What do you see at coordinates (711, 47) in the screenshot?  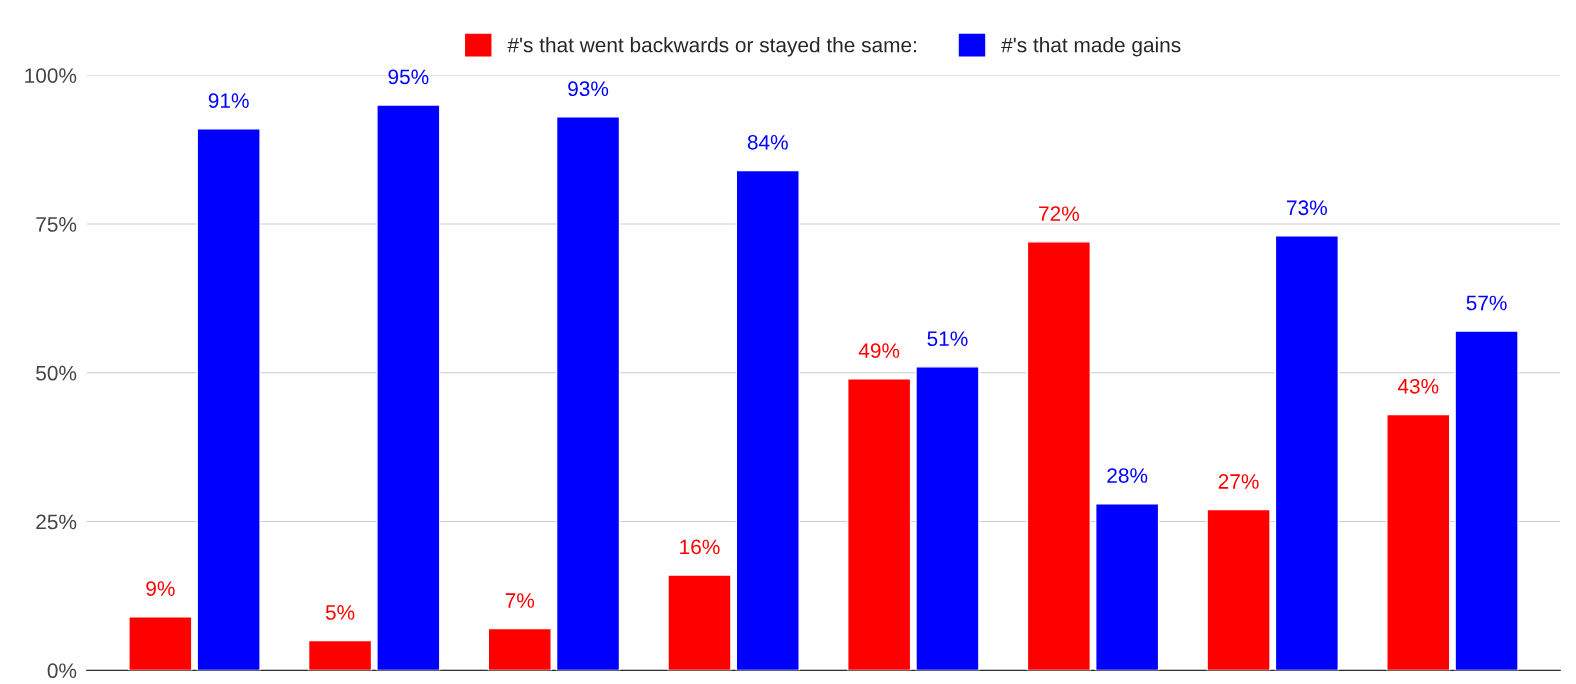 I see `legend-label: #'s that went backwards or stayed the same:` at bounding box center [711, 47].